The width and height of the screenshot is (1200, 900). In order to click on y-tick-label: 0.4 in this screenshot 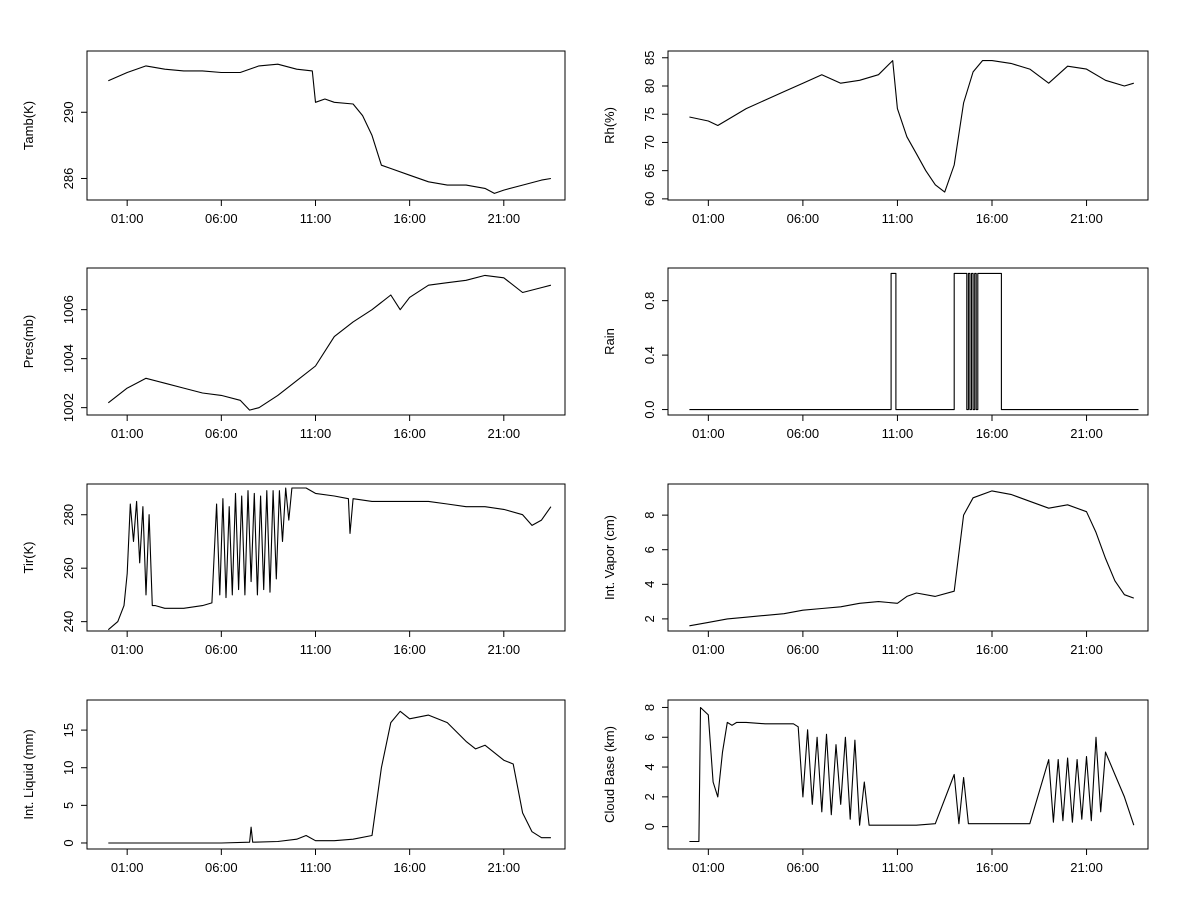, I will do `click(649, 355)`.